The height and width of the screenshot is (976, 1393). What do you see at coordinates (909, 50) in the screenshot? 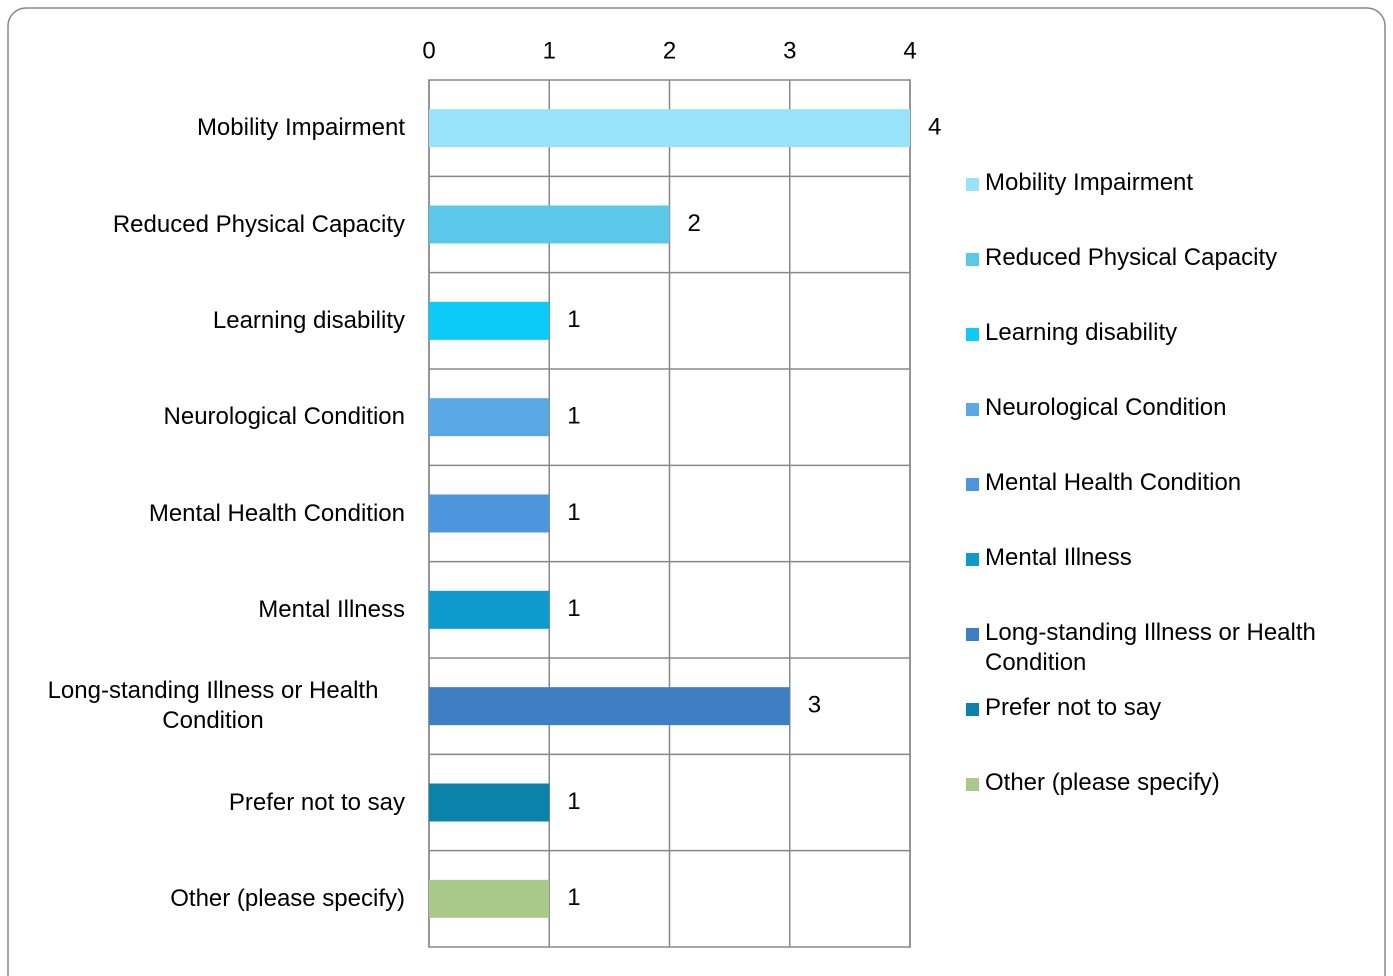
I see `x-tick-label: 4` at bounding box center [909, 50].